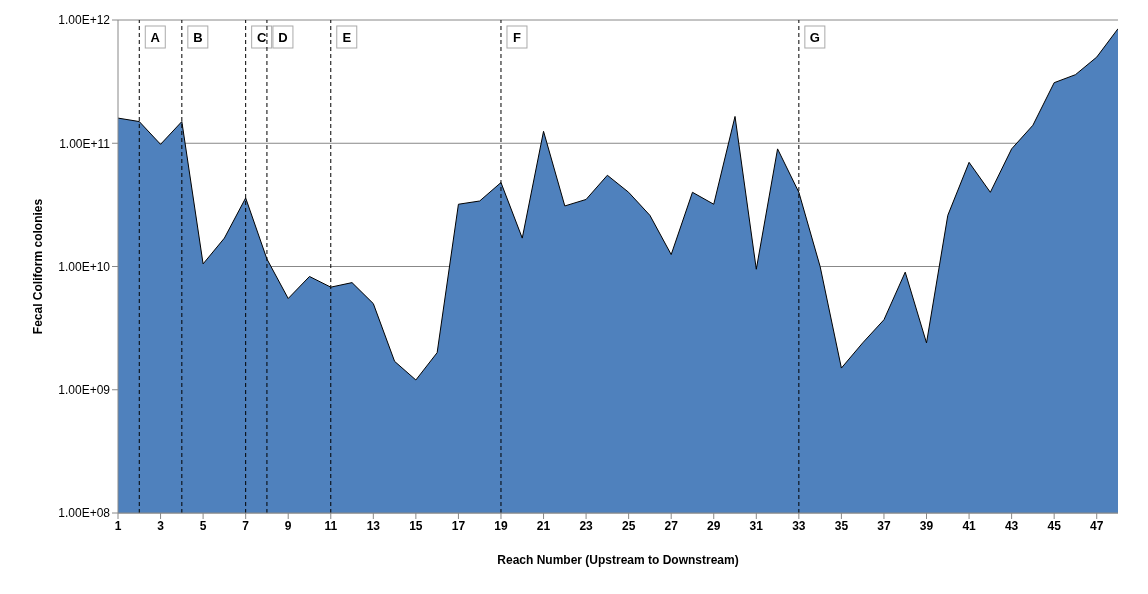 This screenshot has height=594, width=1148. I want to click on x-axis-title: Reach Number (Upstream to Downstream), so click(618, 559).